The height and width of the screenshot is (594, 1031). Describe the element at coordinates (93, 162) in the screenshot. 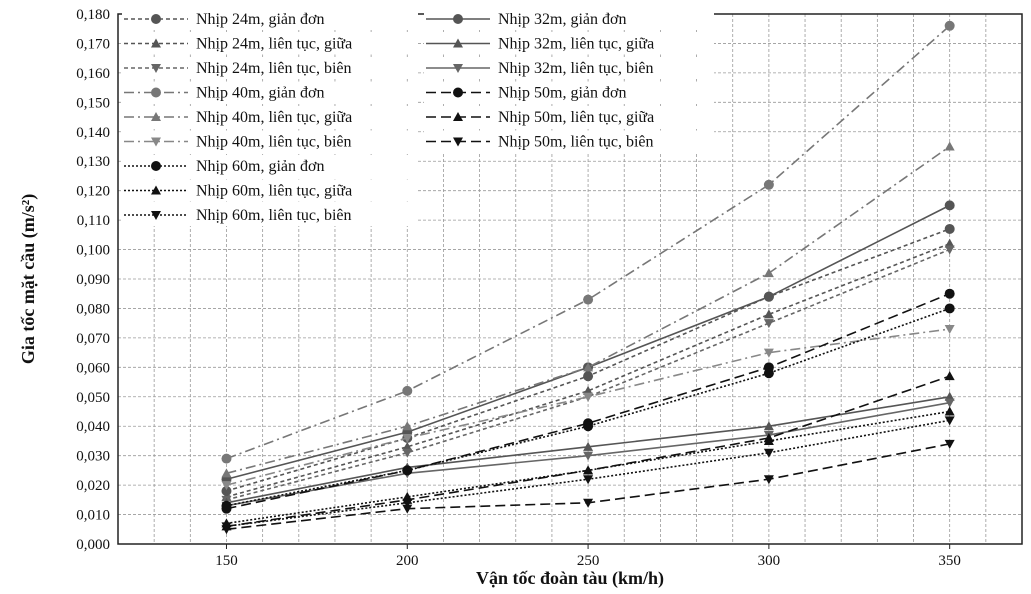

I see `y-tick-label: 0,130` at that location.